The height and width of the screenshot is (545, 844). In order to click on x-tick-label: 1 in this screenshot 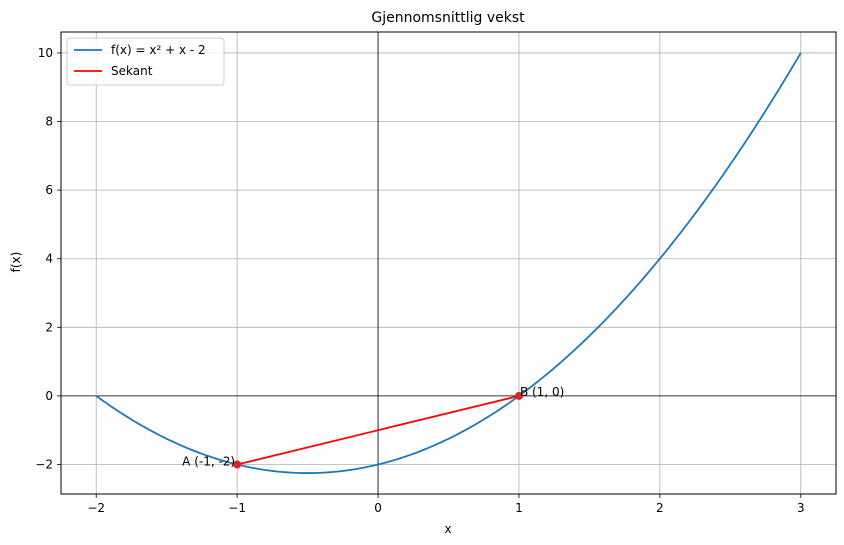, I will do `click(519, 508)`.